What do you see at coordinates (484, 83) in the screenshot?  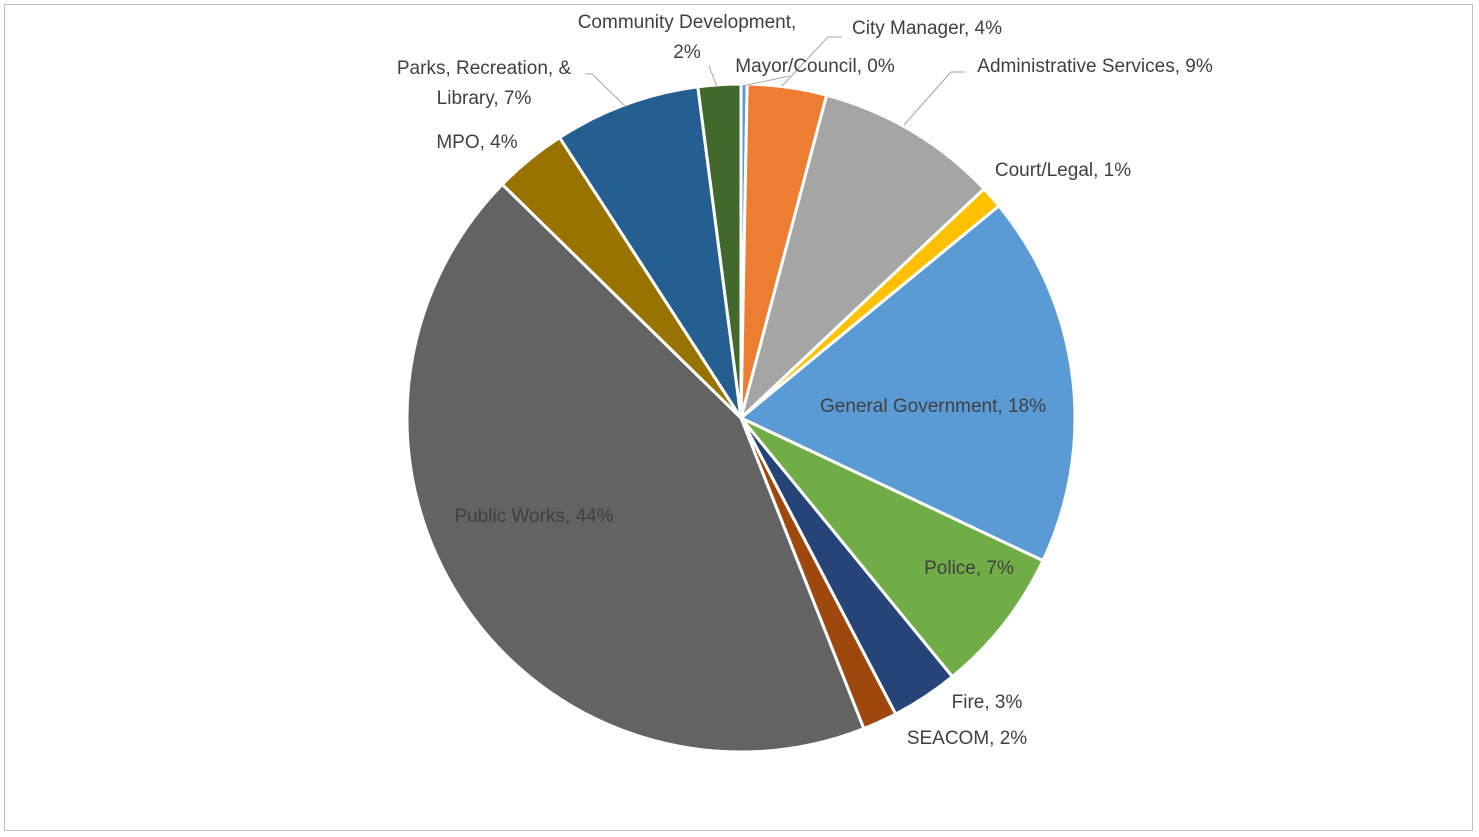 I see `data-label-parks-recreation-library: Parks, Recreation, & Library, 7%` at bounding box center [484, 83].